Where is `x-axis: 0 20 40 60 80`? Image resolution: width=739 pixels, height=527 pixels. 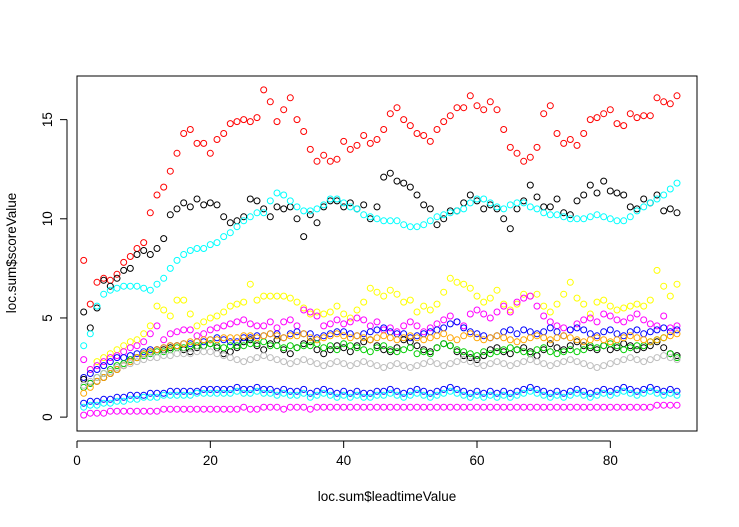 x-axis: 0 20 40 60 80 is located at coordinates (345, 454).